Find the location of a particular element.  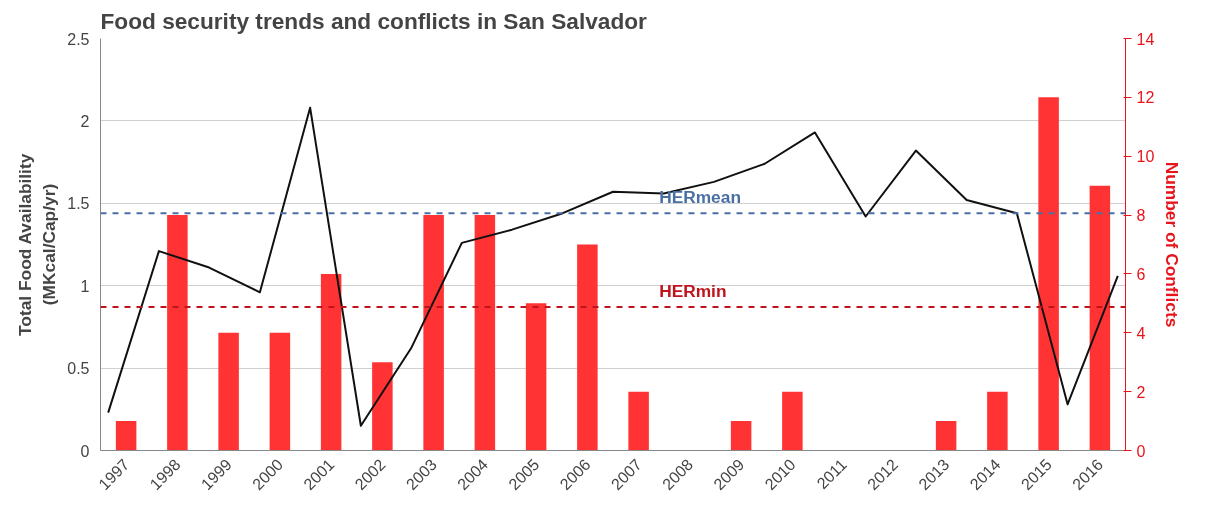

y2-tick-label: 14 is located at coordinates (1145, 39).